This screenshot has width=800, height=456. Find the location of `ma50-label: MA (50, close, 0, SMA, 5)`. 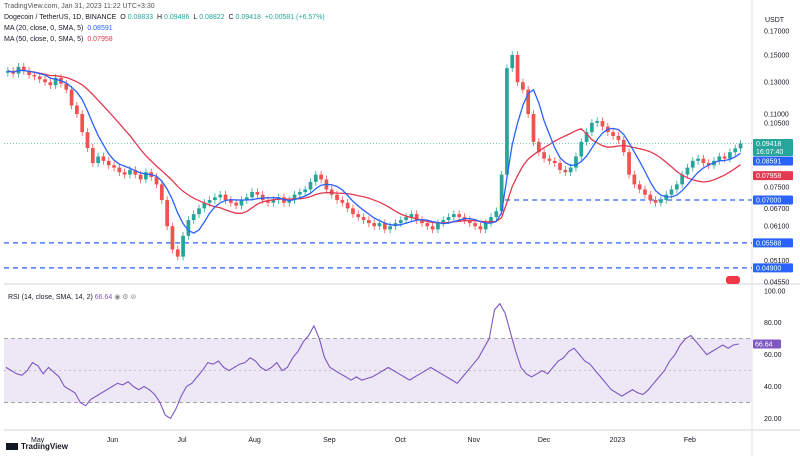

ma50-label: MA (50, close, 0, SMA, 5) is located at coordinates (44, 39).